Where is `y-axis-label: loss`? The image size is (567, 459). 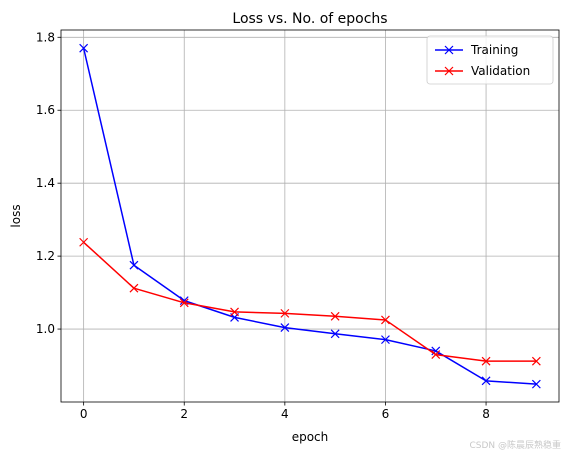
y-axis-label: loss is located at coordinates (16, 215).